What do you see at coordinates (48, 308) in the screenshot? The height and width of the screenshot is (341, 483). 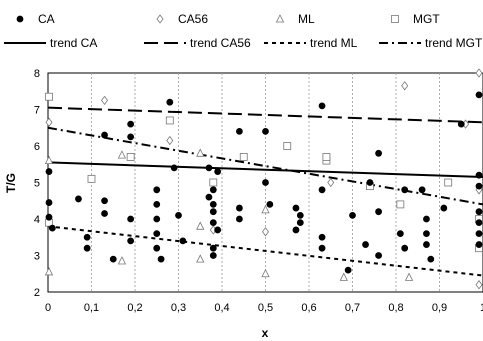 I see `x-tick-label: 0` at bounding box center [48, 308].